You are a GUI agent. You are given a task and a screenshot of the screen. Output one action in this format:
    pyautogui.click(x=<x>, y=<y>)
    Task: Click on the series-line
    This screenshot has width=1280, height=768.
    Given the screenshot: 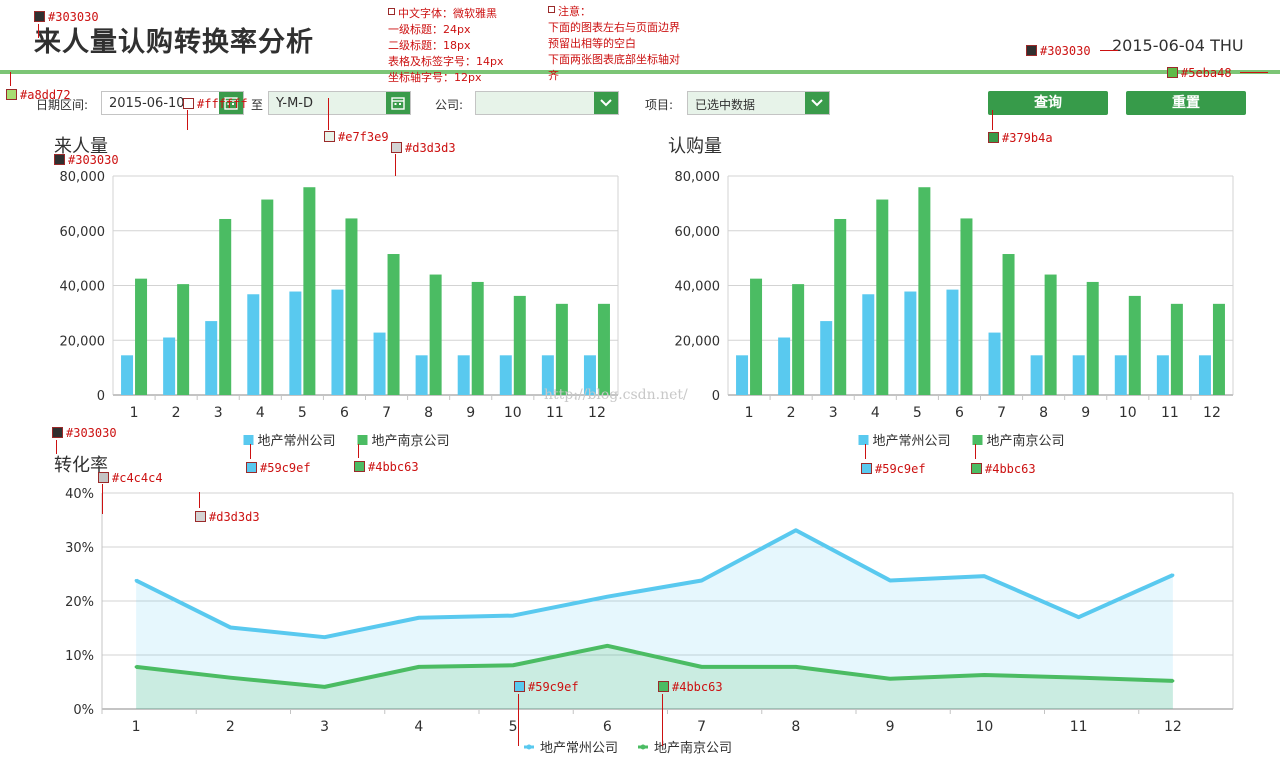 What is the action you would take?
    pyautogui.click(x=654, y=584)
    